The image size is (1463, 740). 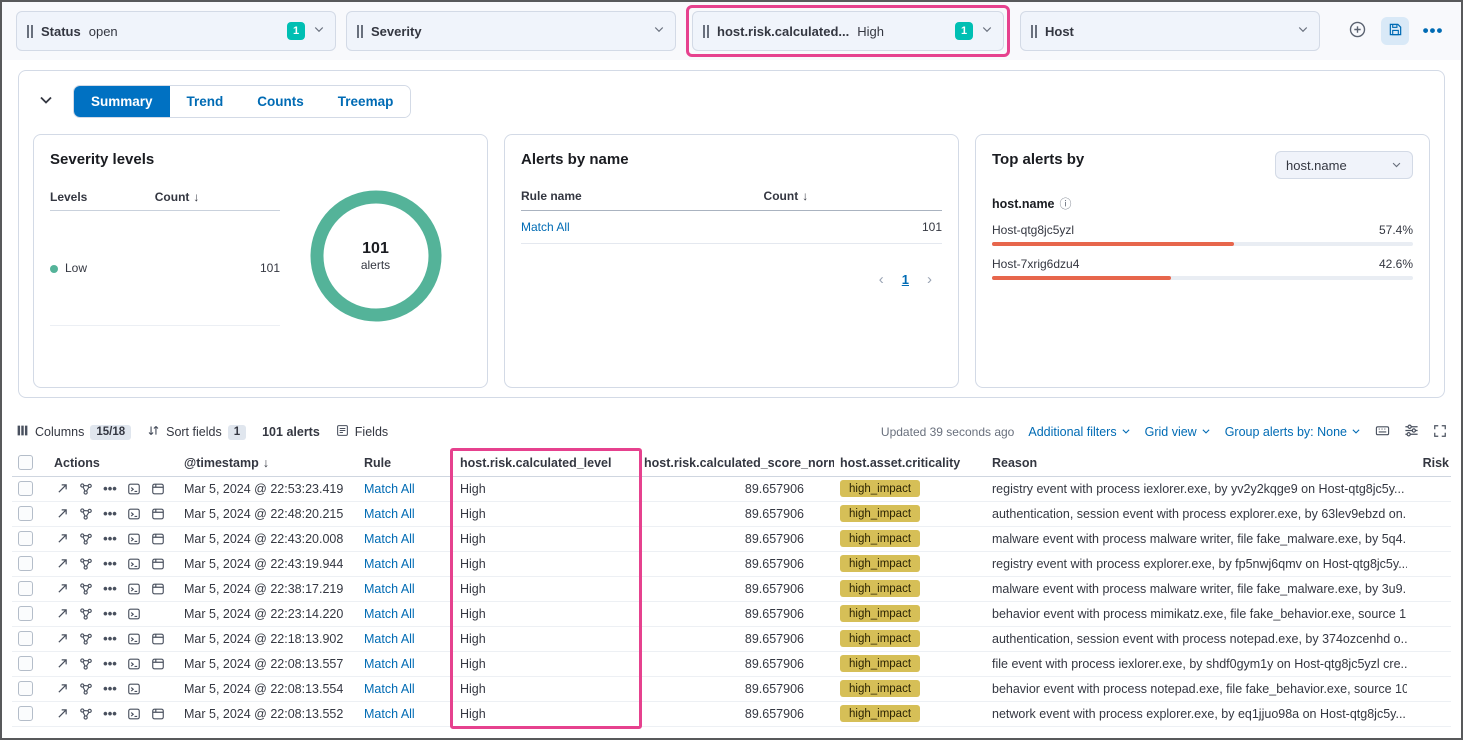 What do you see at coordinates (280, 101) in the screenshot?
I see `tab-counts: Counts` at bounding box center [280, 101].